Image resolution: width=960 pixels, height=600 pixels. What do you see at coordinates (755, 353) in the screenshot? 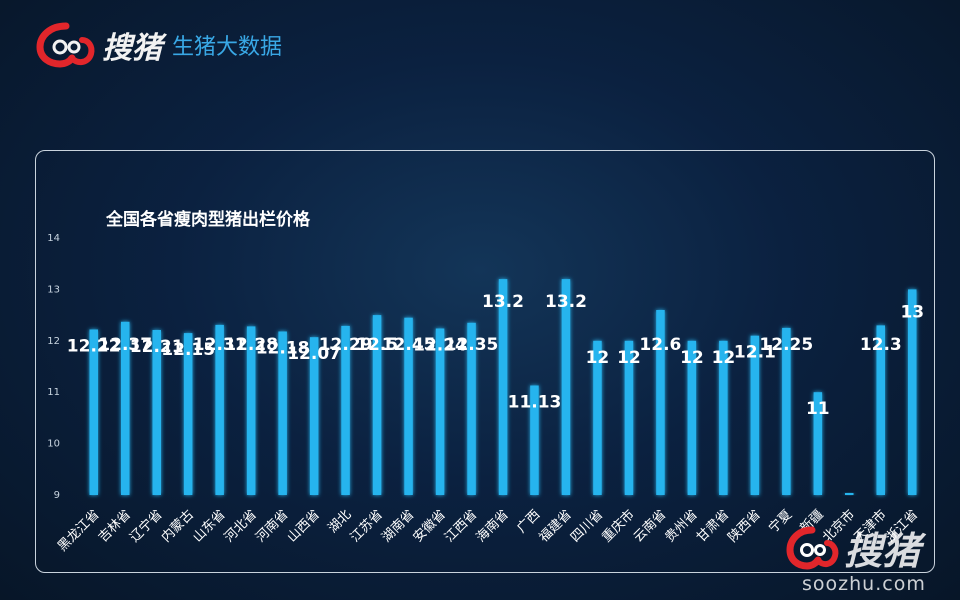
I see `data-label: 12.1` at bounding box center [755, 353].